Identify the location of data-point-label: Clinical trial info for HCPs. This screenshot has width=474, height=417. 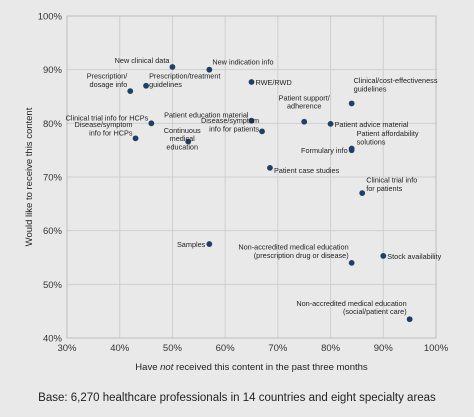
(107, 117).